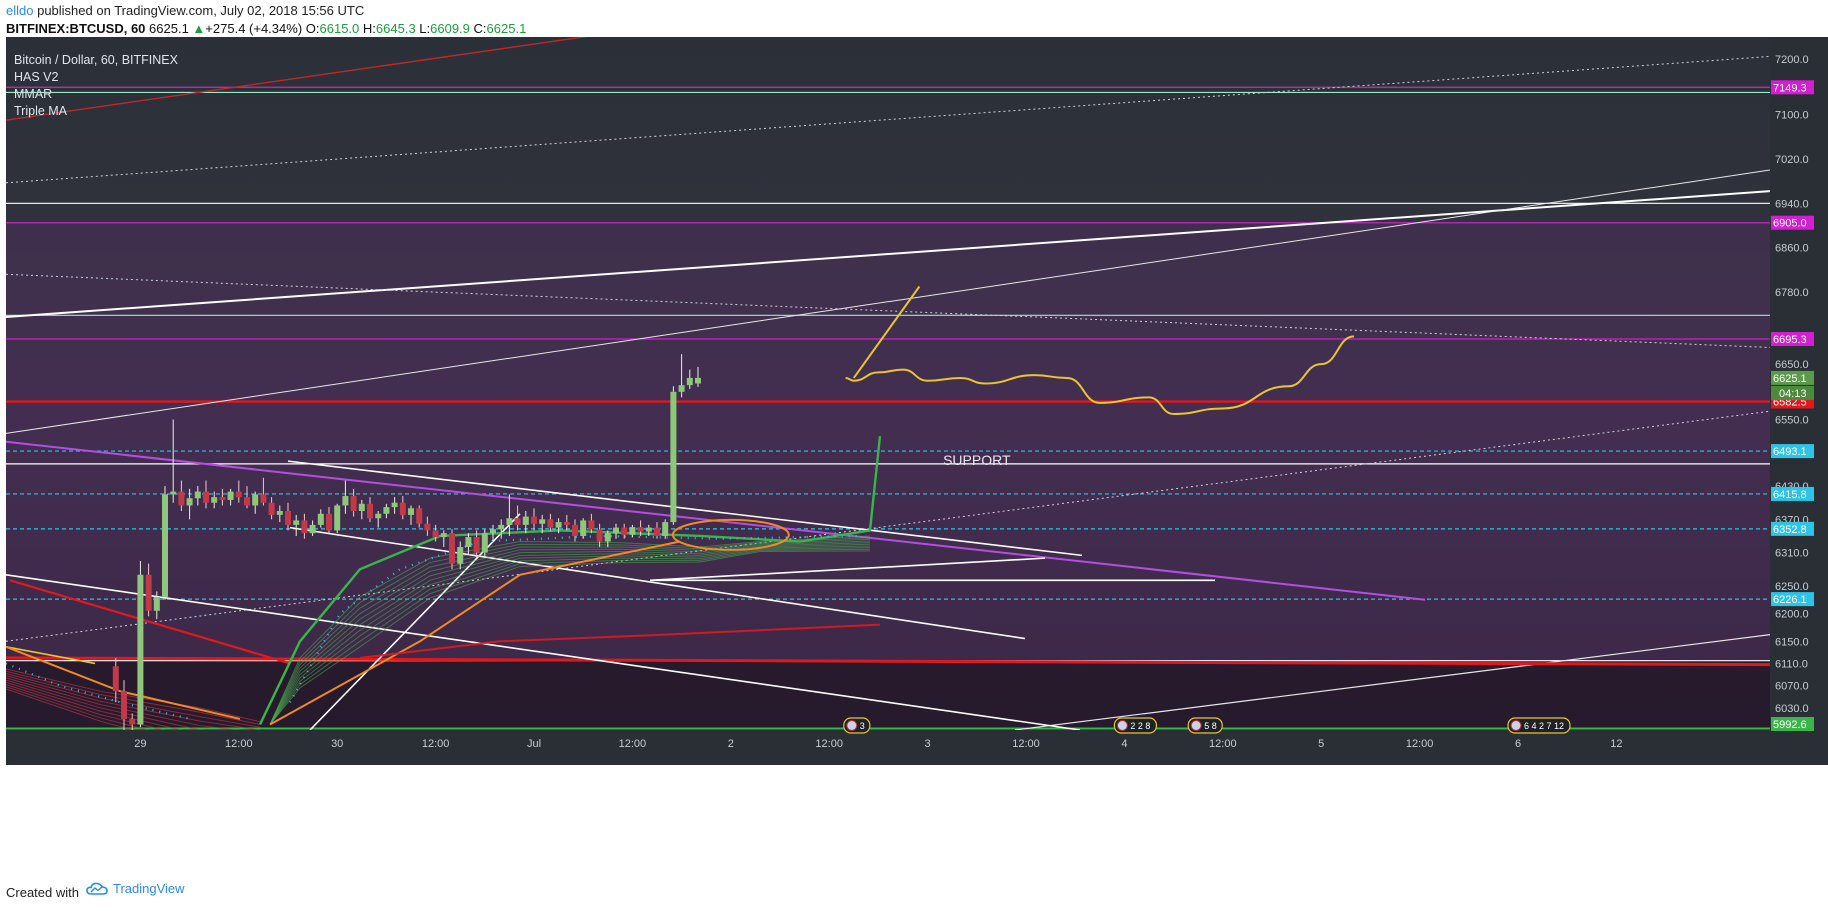 The width and height of the screenshot is (1828, 911). What do you see at coordinates (135, 888) in the screenshot?
I see `tradingview-brand-link: TradingView` at bounding box center [135, 888].